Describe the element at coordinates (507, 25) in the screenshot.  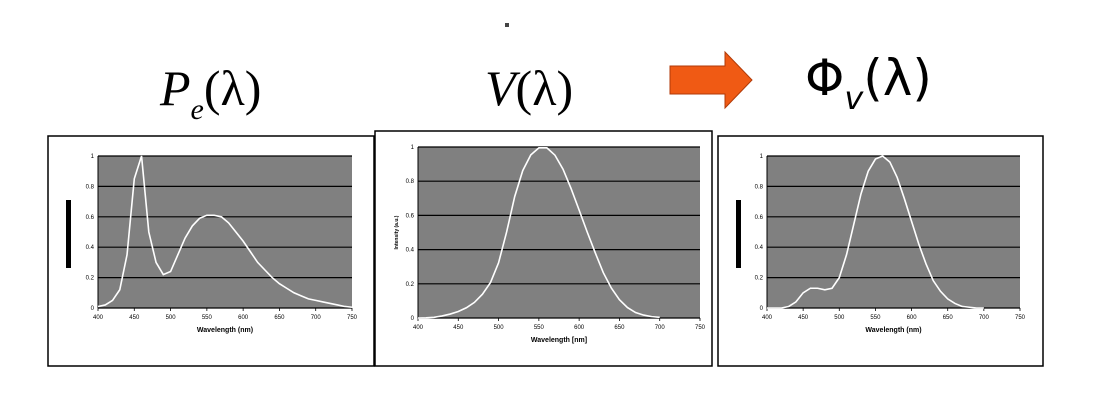
I see `dot-accent` at that location.